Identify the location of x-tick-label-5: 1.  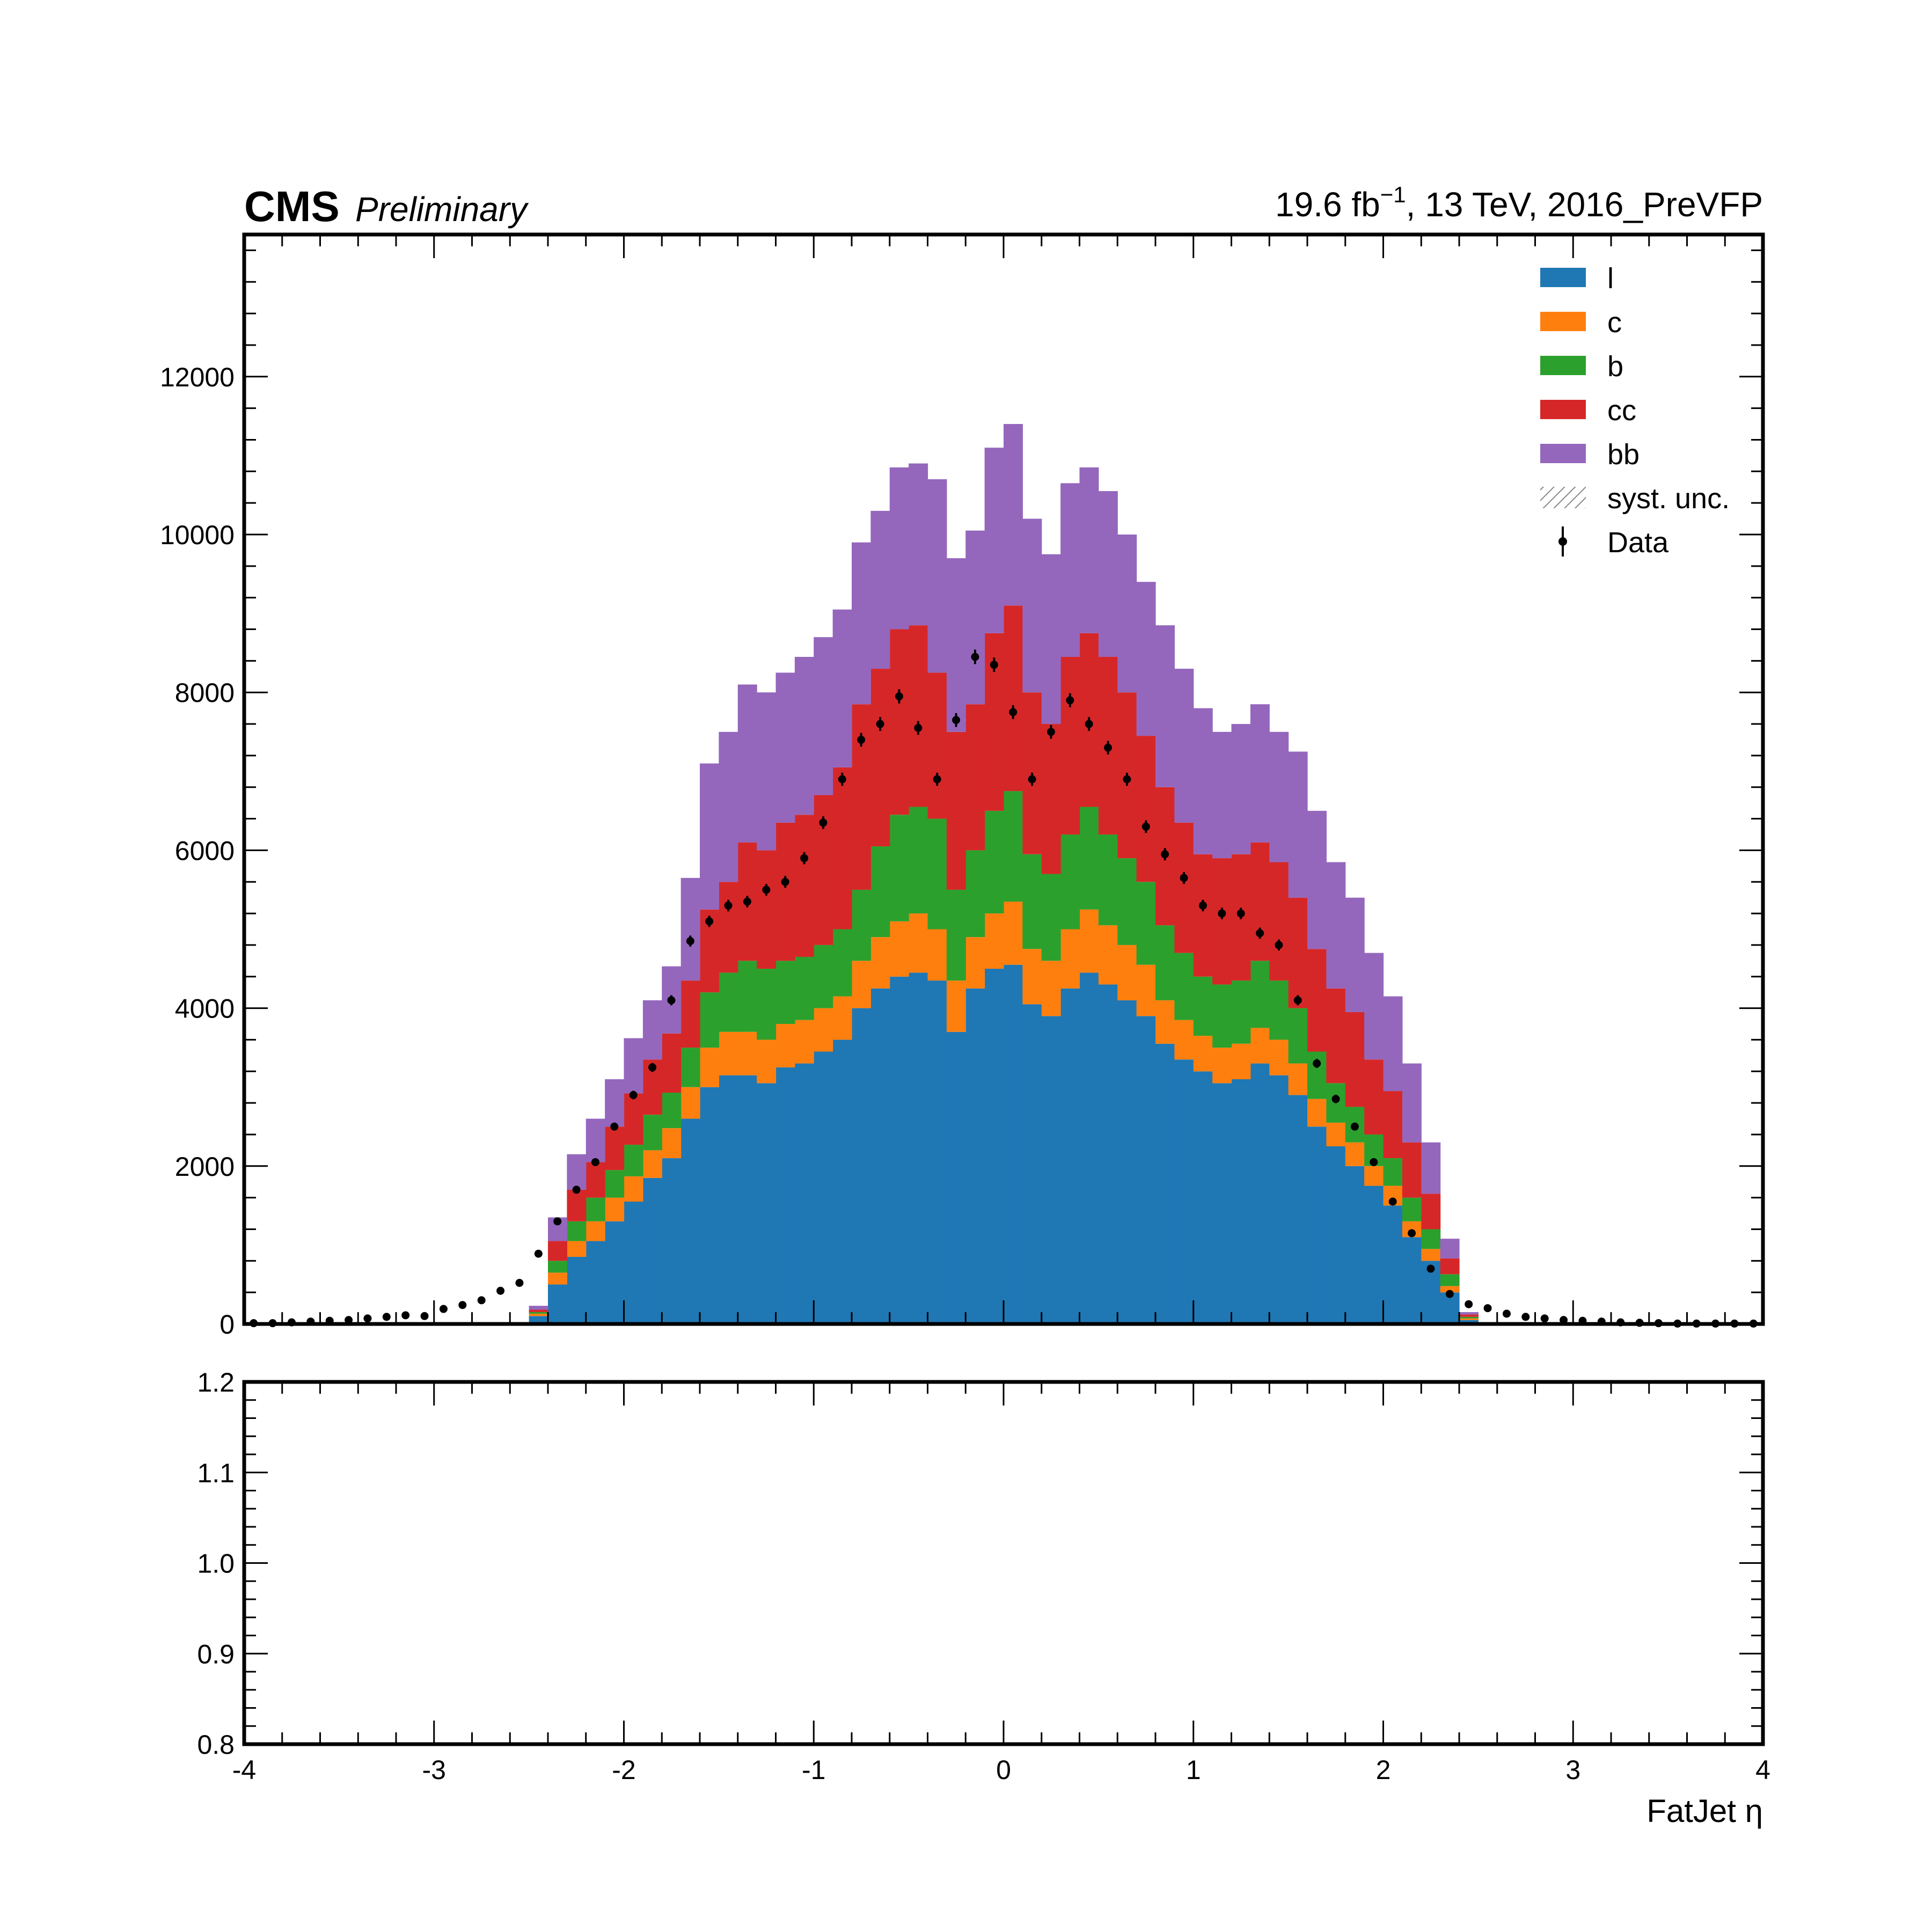
(1193, 1770).